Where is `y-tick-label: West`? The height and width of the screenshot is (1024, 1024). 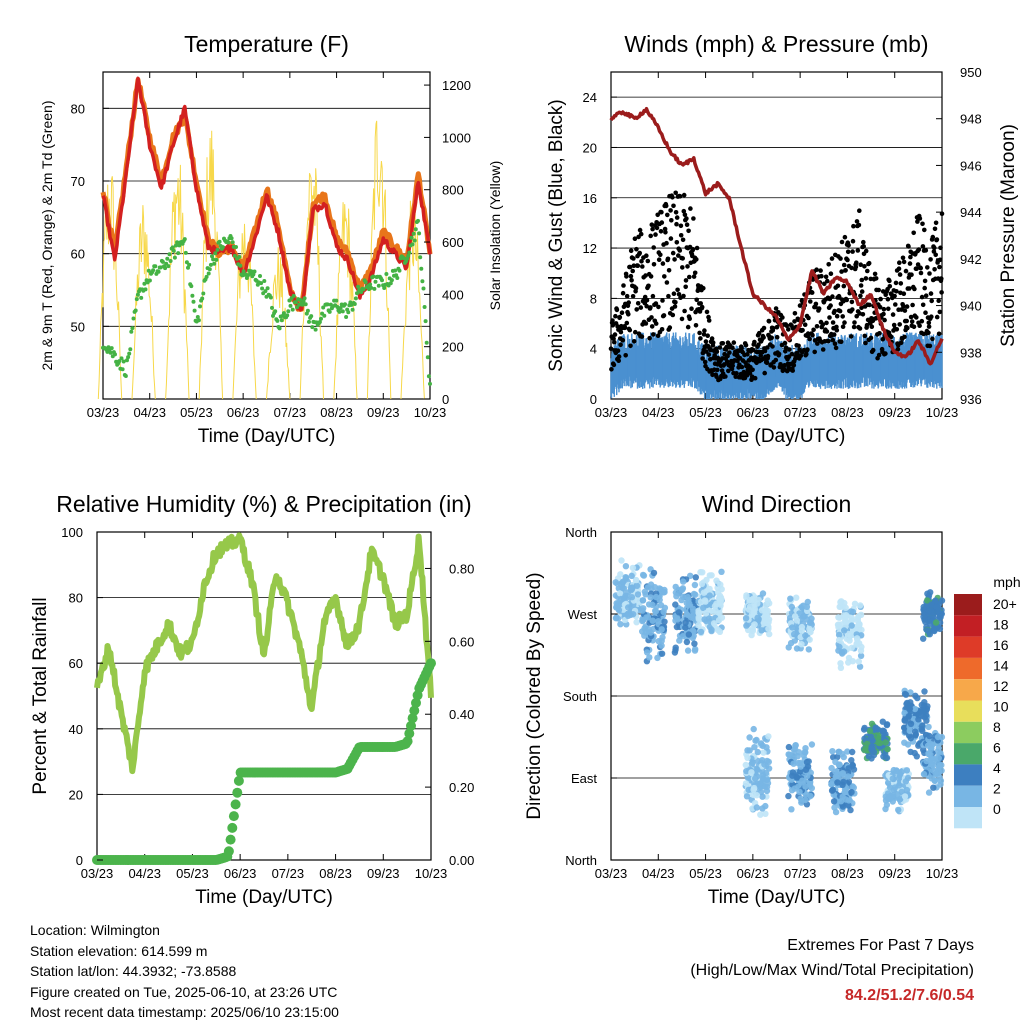 y-tick-label: West is located at coordinates (583, 614).